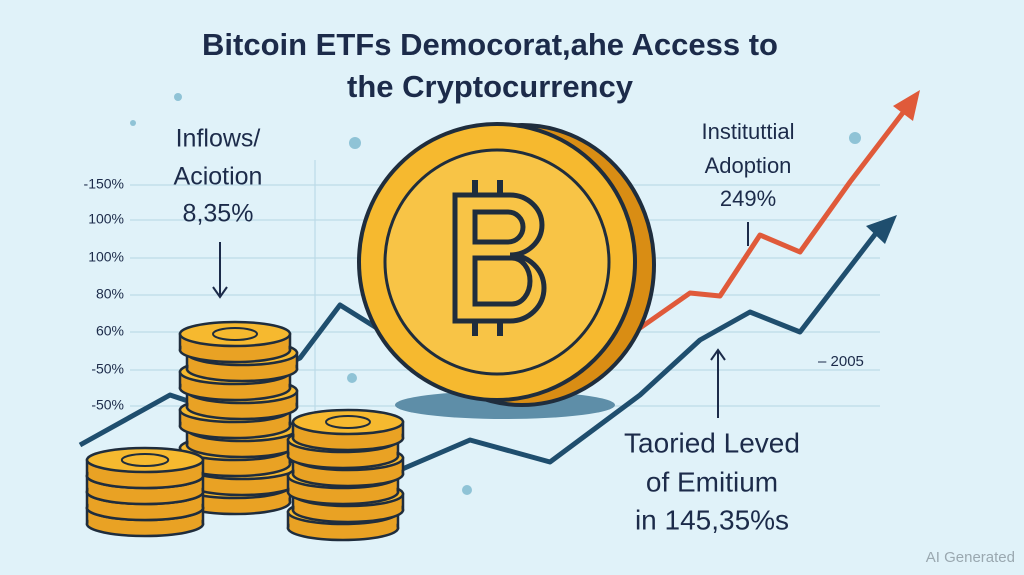 The height and width of the screenshot is (575, 1024). I want to click on title: the Cryptocurrency, so click(490, 86).